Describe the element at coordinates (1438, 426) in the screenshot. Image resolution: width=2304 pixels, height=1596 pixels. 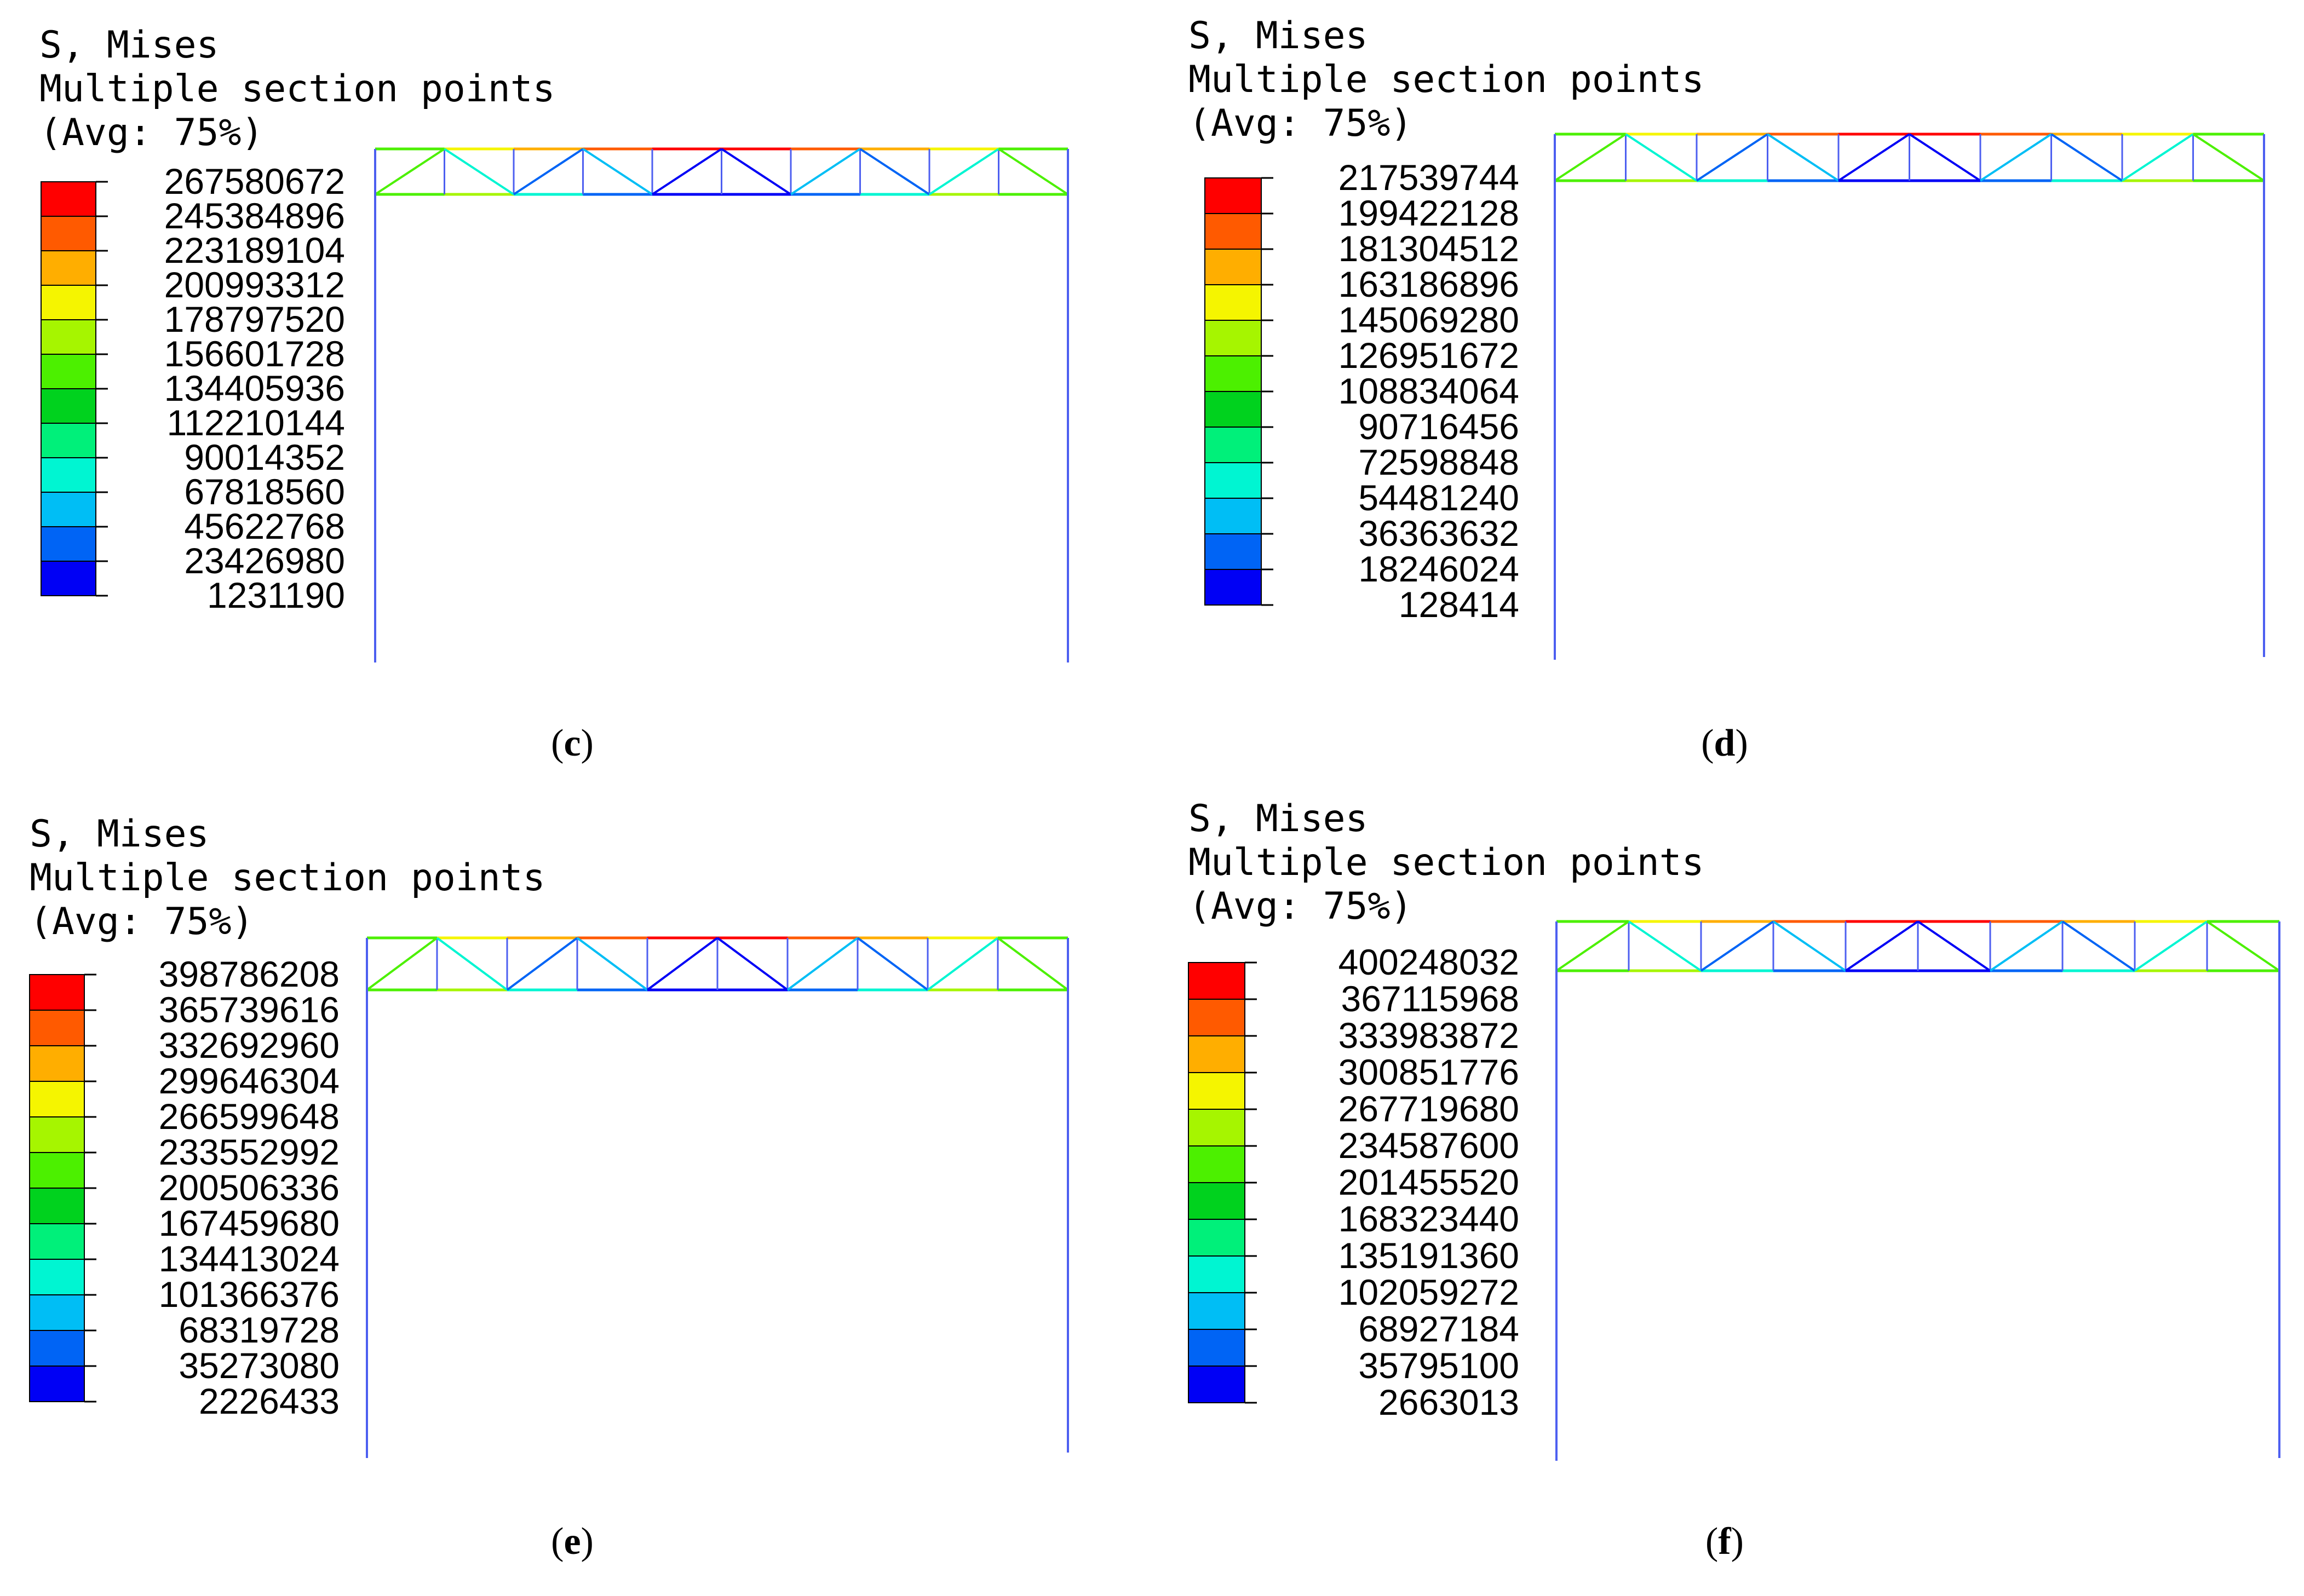
I see `legend-value: 90716456` at that location.